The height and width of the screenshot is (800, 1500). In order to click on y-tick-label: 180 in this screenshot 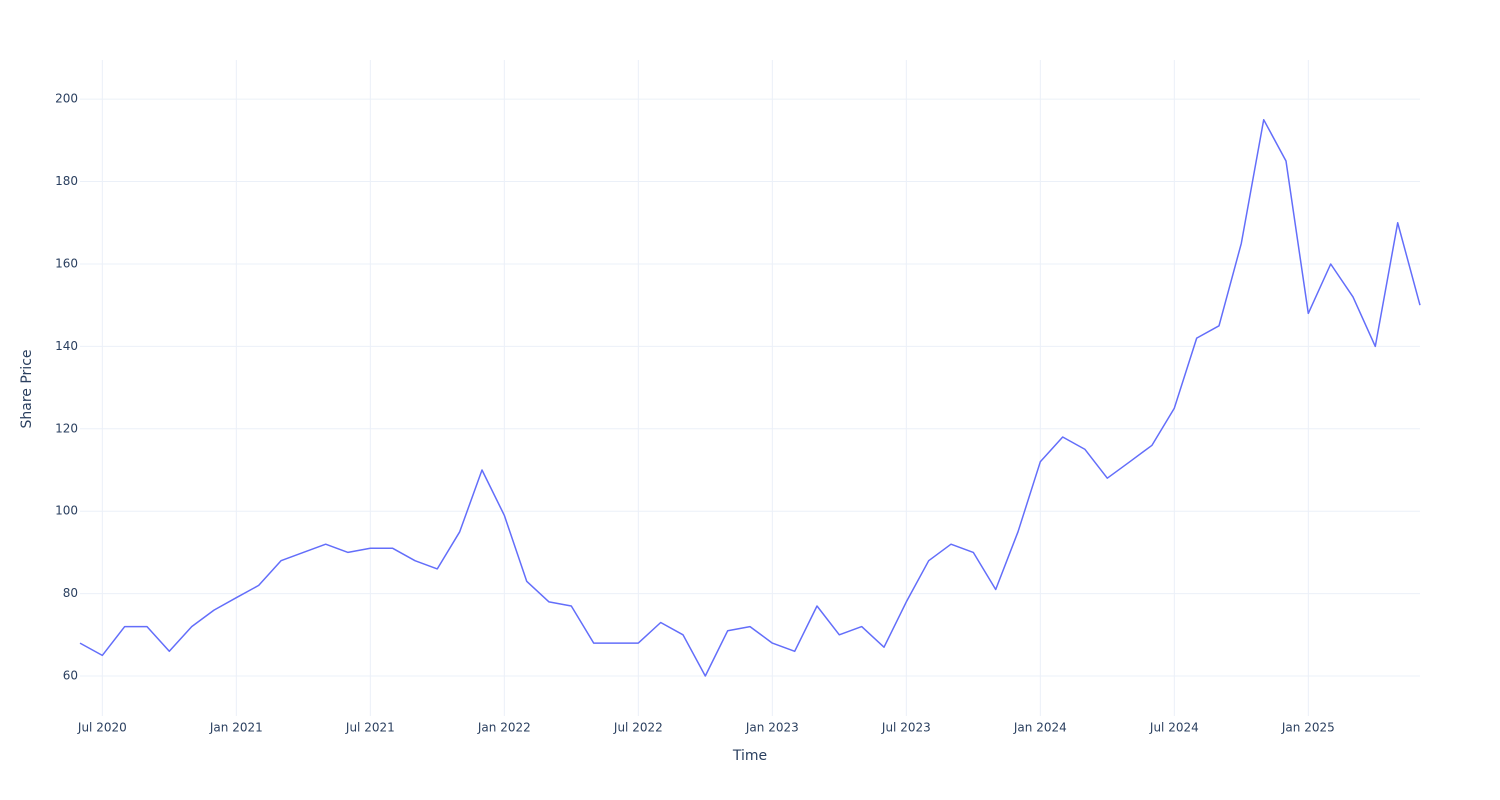, I will do `click(66, 181)`.